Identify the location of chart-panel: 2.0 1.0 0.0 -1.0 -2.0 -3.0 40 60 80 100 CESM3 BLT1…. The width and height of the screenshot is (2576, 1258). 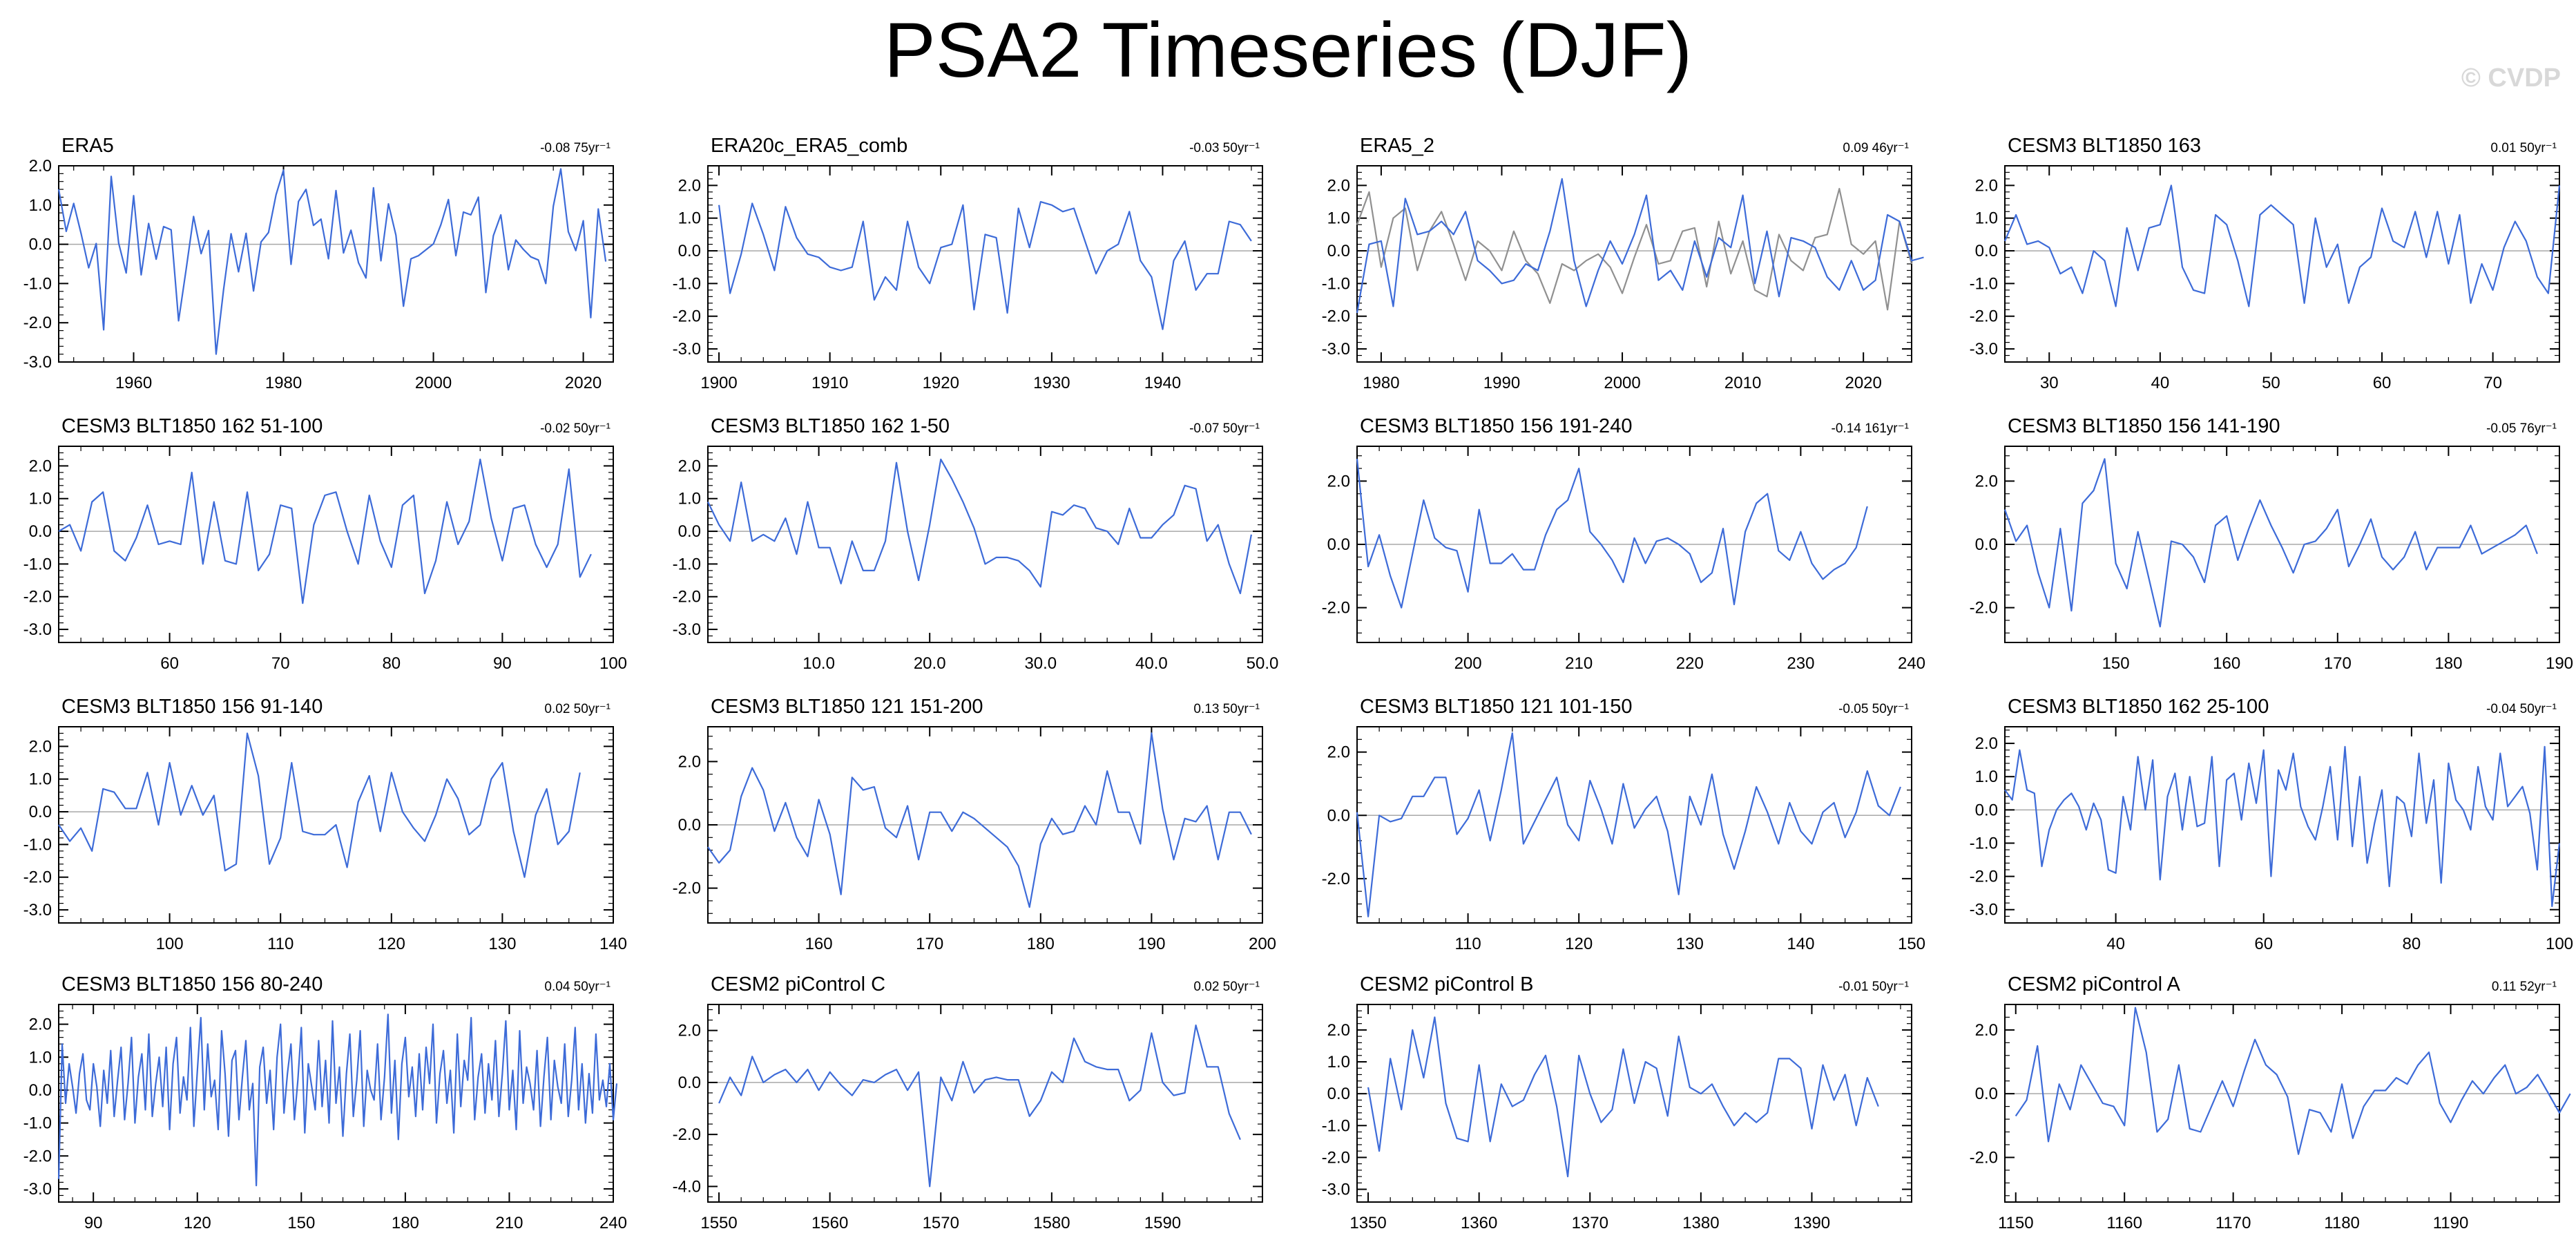
(2271, 825).